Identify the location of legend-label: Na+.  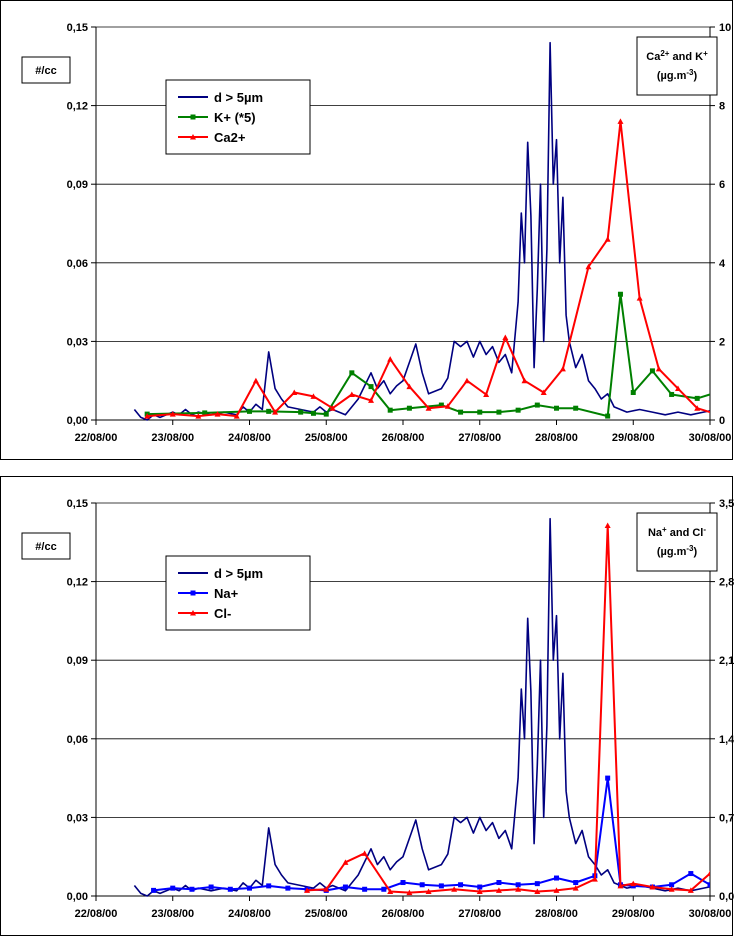
(226, 593).